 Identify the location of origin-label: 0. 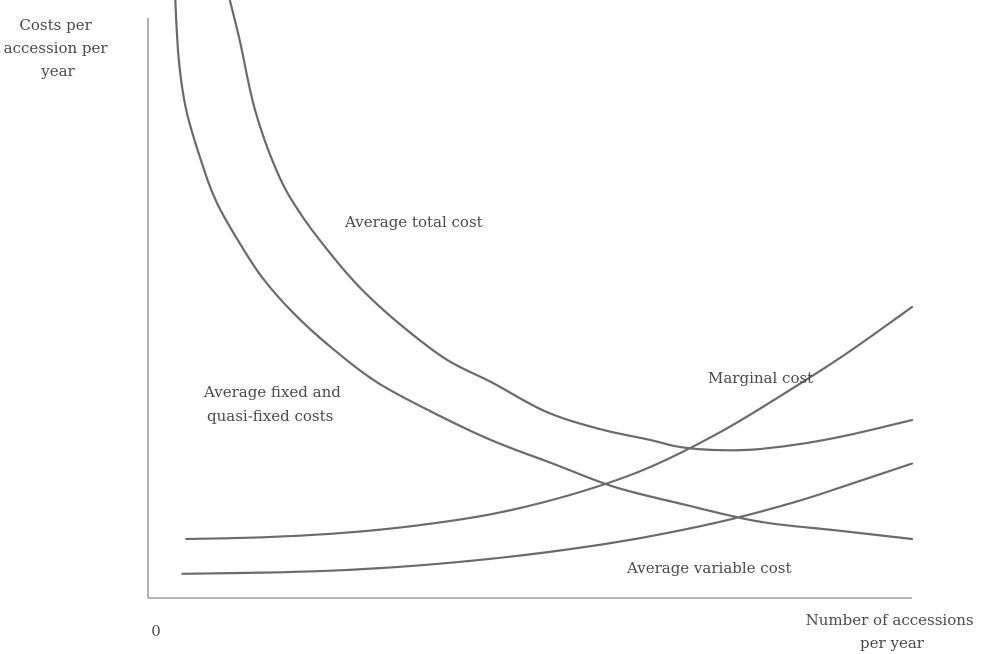
(156, 631).